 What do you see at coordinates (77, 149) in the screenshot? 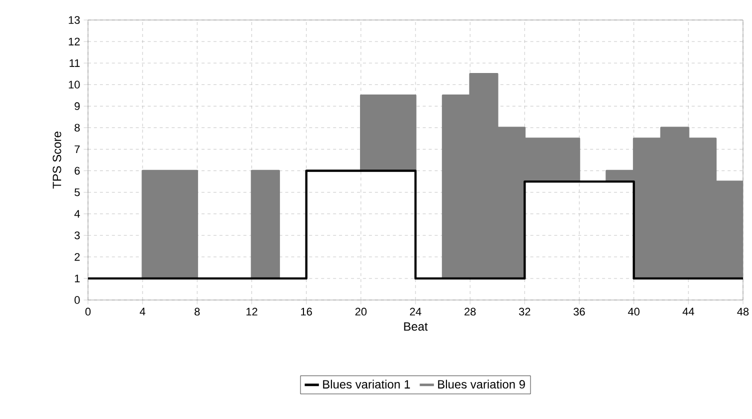
I see `y-tick-label: 7` at bounding box center [77, 149].